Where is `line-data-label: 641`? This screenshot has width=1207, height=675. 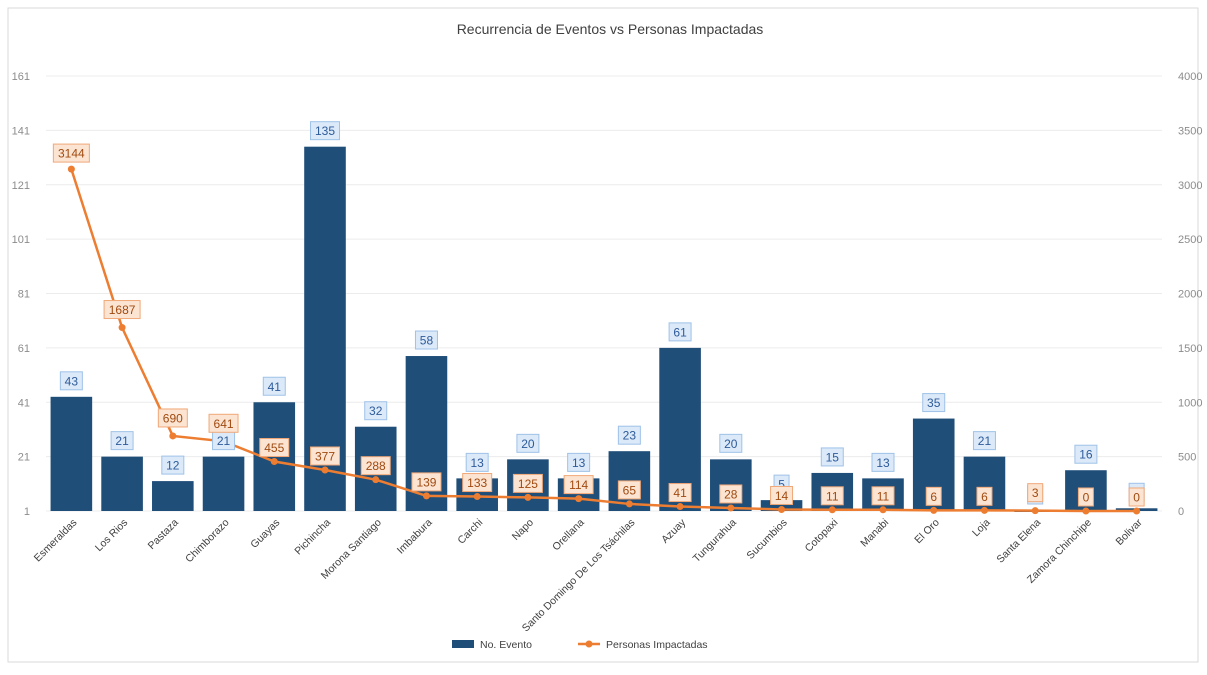 line-data-label: 641 is located at coordinates (224, 424).